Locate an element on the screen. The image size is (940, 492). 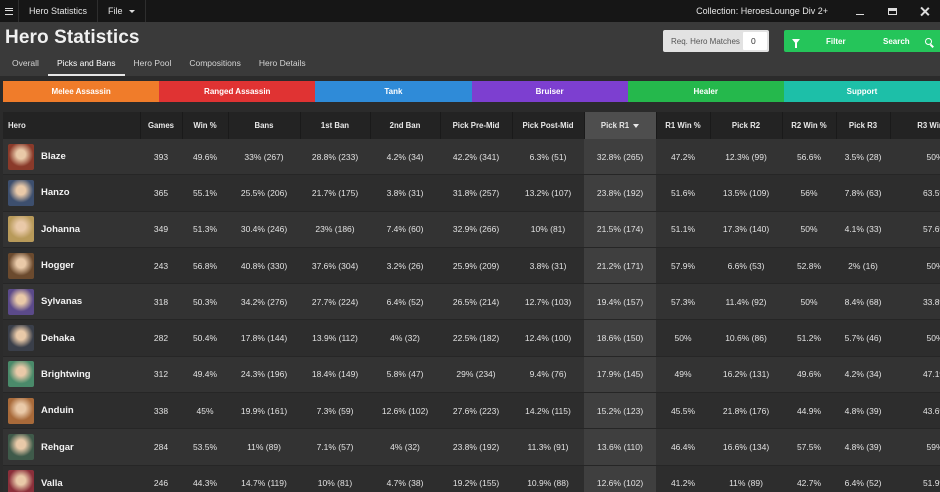
role-filter-tank: Tank is located at coordinates (393, 91).